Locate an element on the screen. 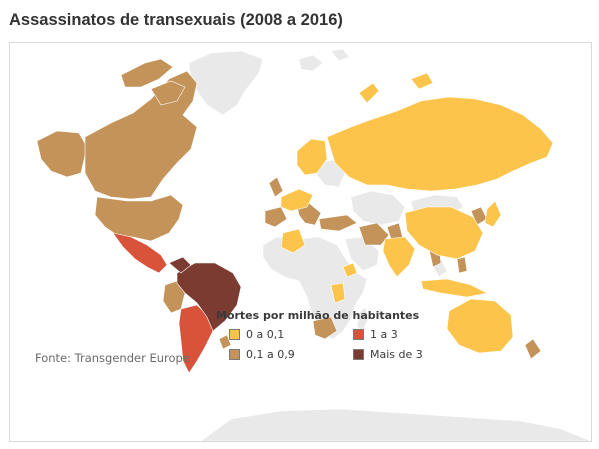 The height and width of the screenshot is (449, 599). legend-label: 0 a 0,1 is located at coordinates (265, 334).